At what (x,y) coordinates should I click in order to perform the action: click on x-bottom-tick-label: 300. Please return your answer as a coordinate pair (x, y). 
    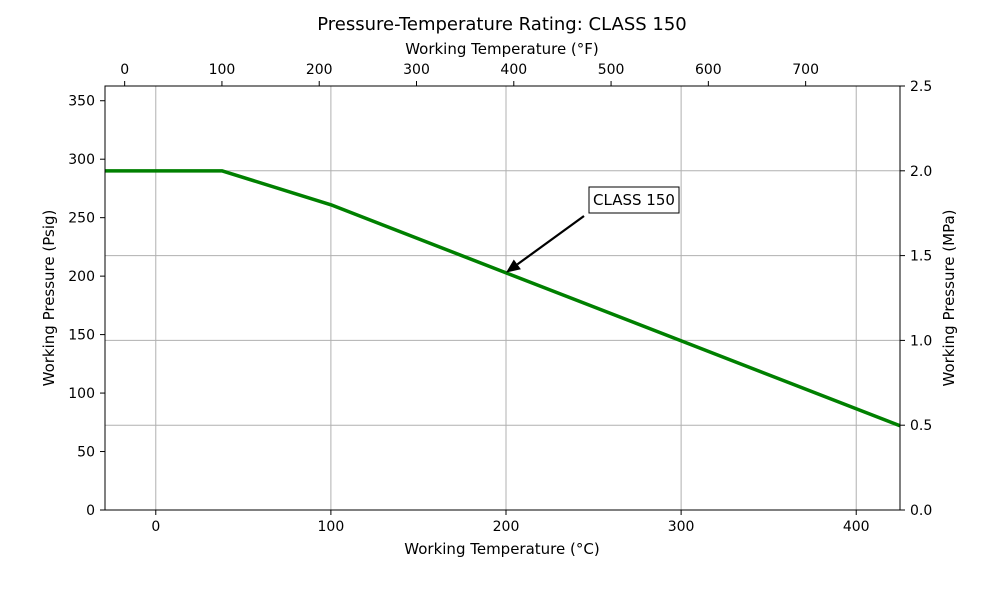
    Looking at the image, I should click on (681, 527).